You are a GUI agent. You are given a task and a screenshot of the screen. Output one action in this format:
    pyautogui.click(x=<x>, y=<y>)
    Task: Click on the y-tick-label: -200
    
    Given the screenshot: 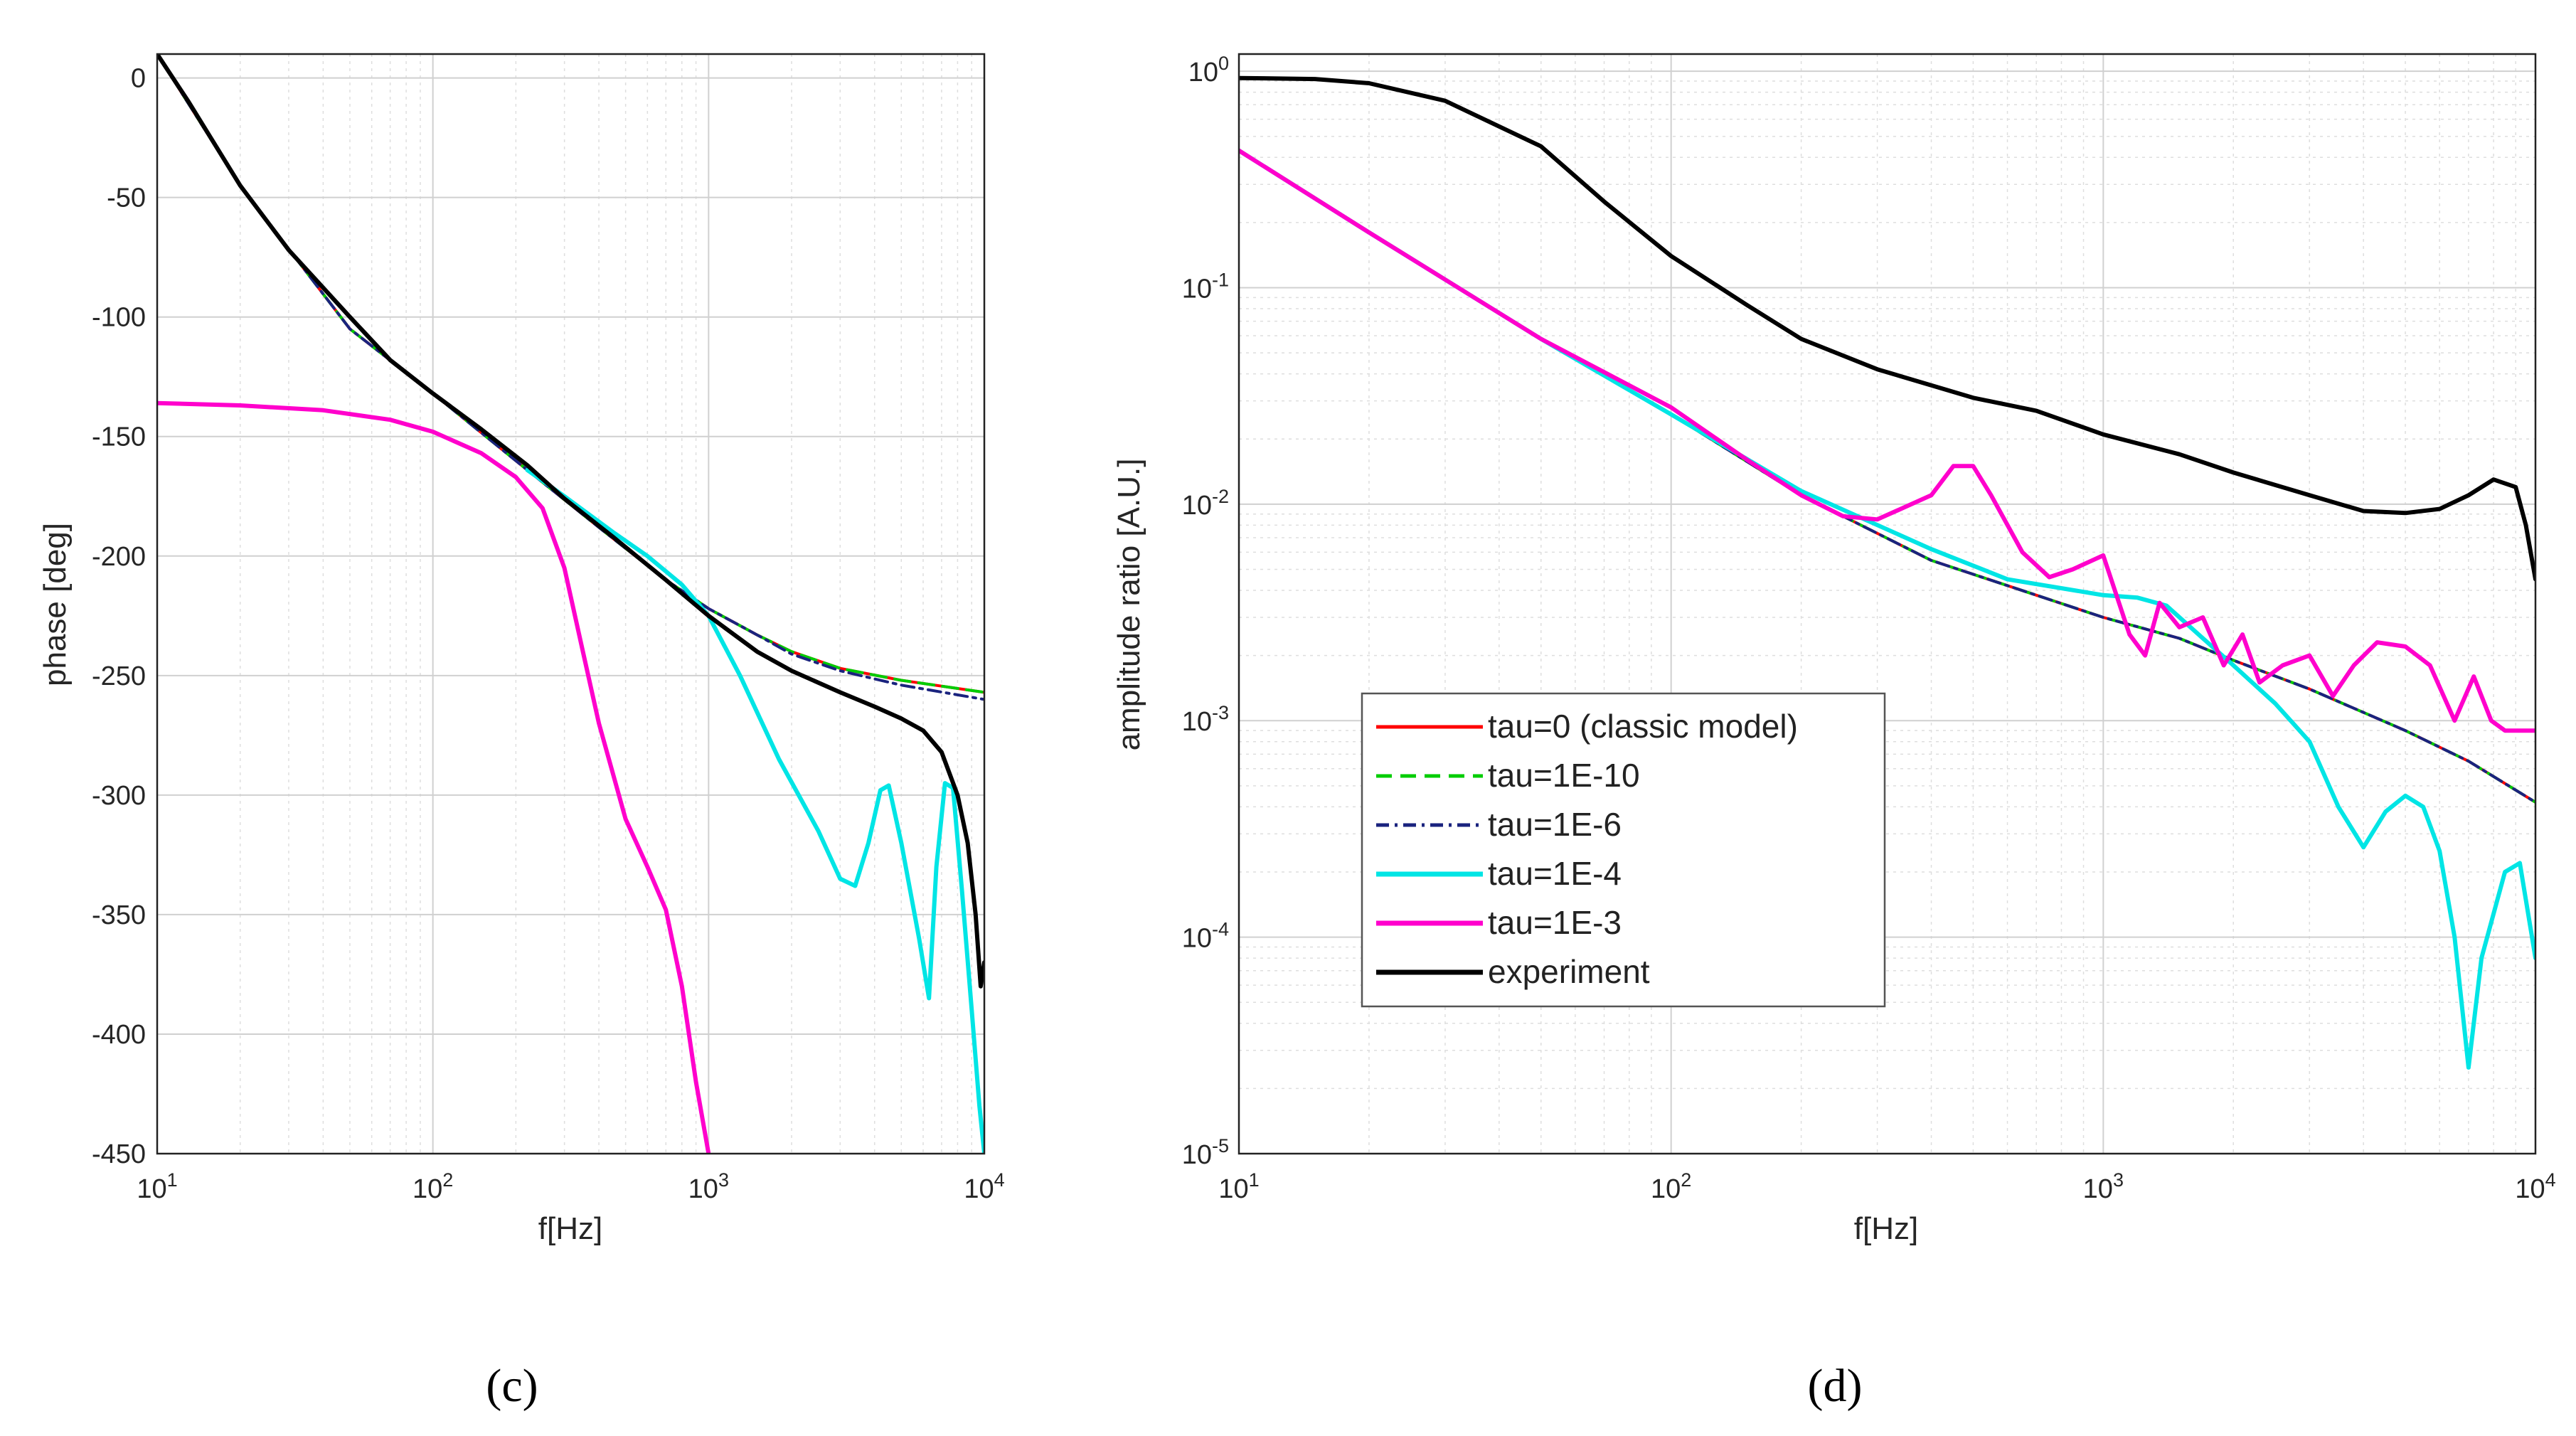 What is the action you would take?
    pyautogui.click(x=119, y=557)
    